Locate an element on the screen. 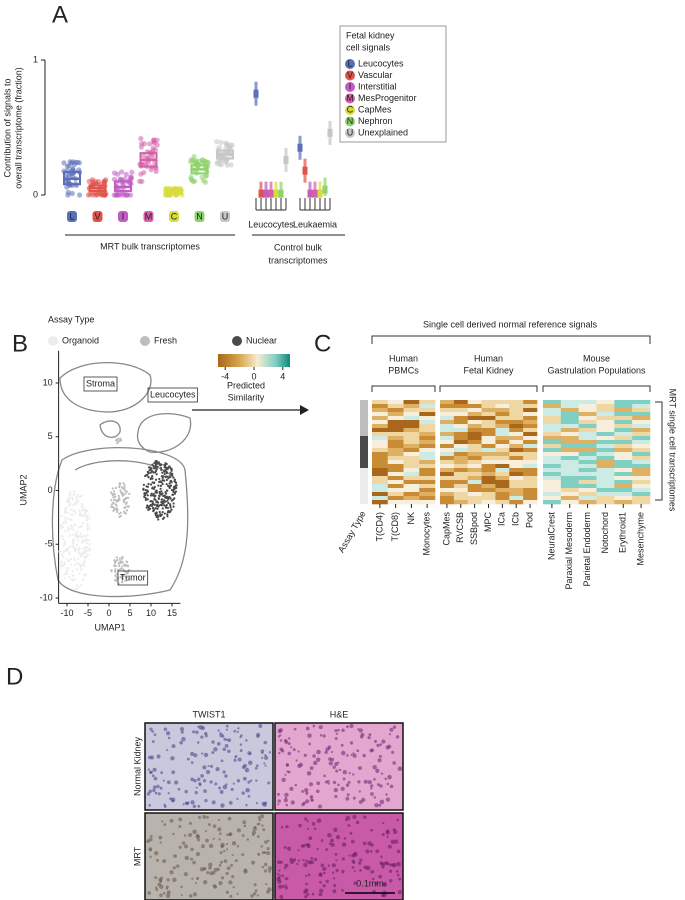 The image size is (685, 900). x-tick-label: 5 is located at coordinates (129, 613).